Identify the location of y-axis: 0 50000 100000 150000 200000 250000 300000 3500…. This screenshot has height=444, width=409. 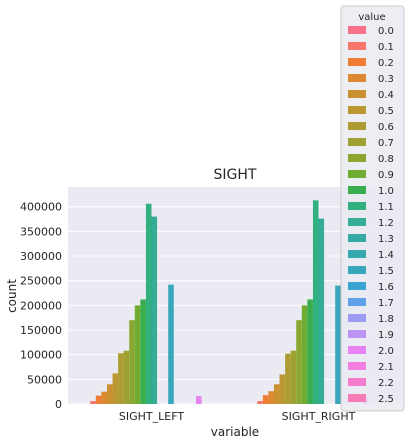
(41, 306).